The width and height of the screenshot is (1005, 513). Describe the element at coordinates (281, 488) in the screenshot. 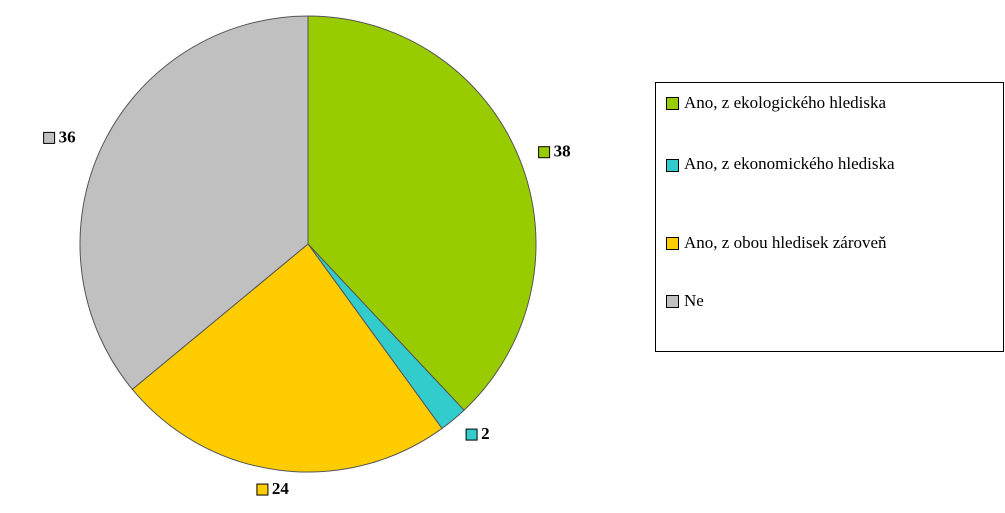

I see `value-label: 24` at that location.